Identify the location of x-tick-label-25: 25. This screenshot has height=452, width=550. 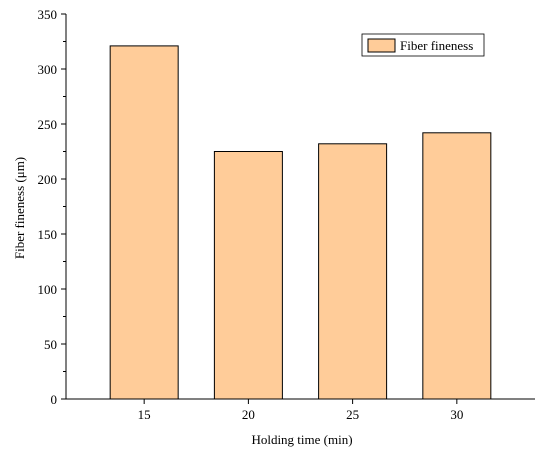
(352, 414).